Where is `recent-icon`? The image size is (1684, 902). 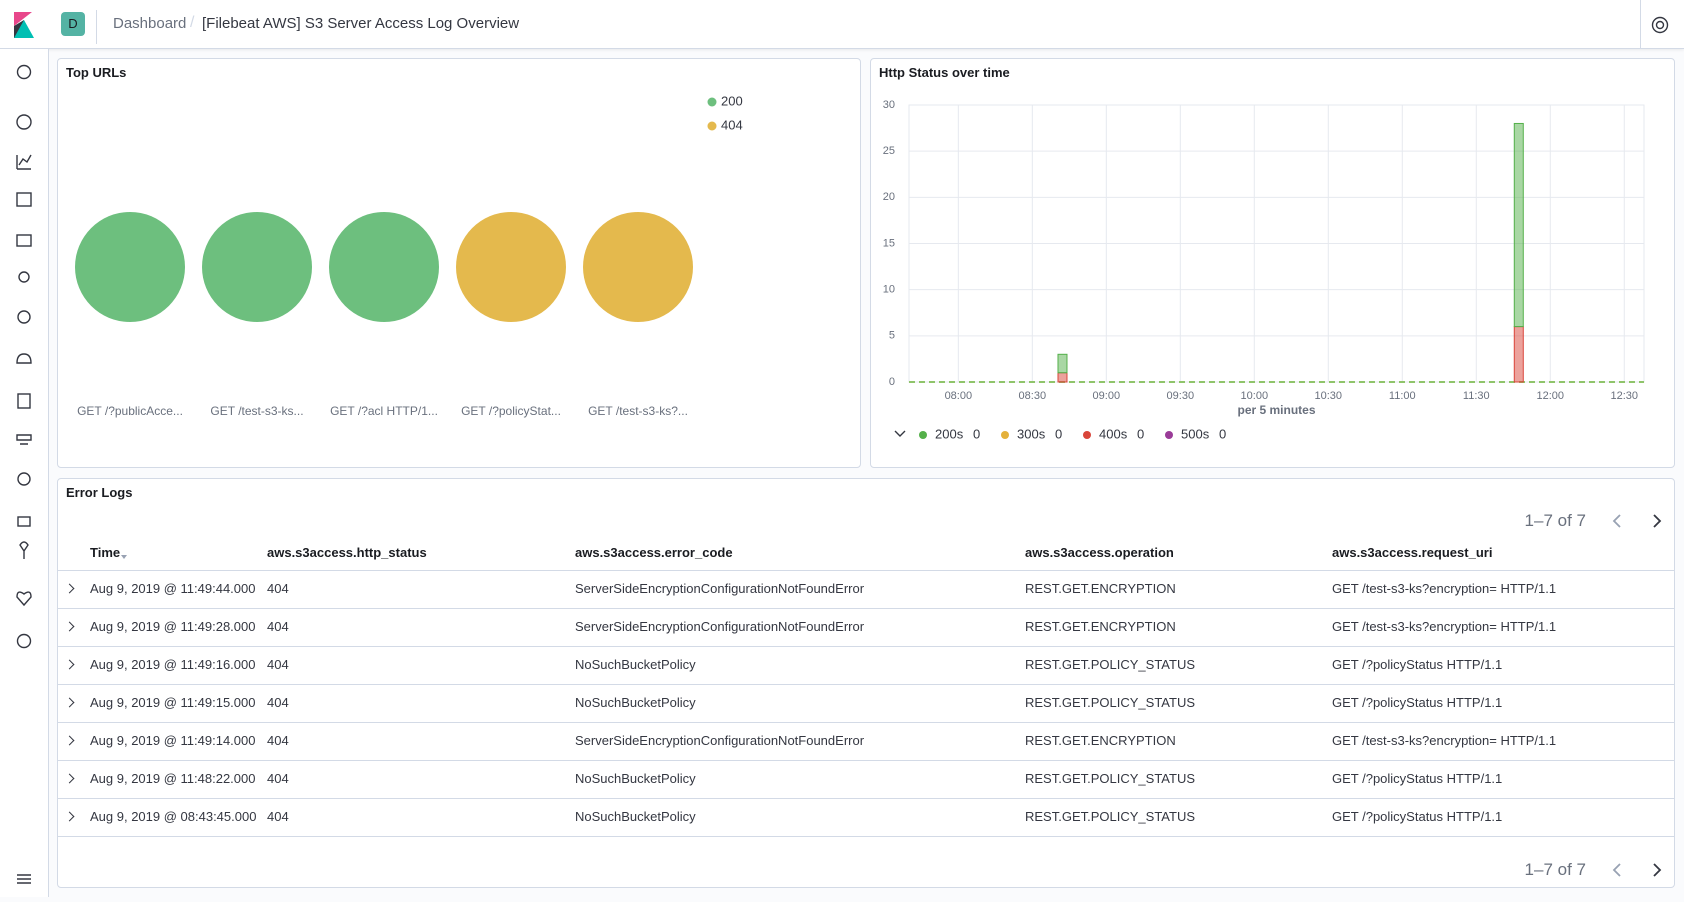 recent-icon is located at coordinates (24, 72).